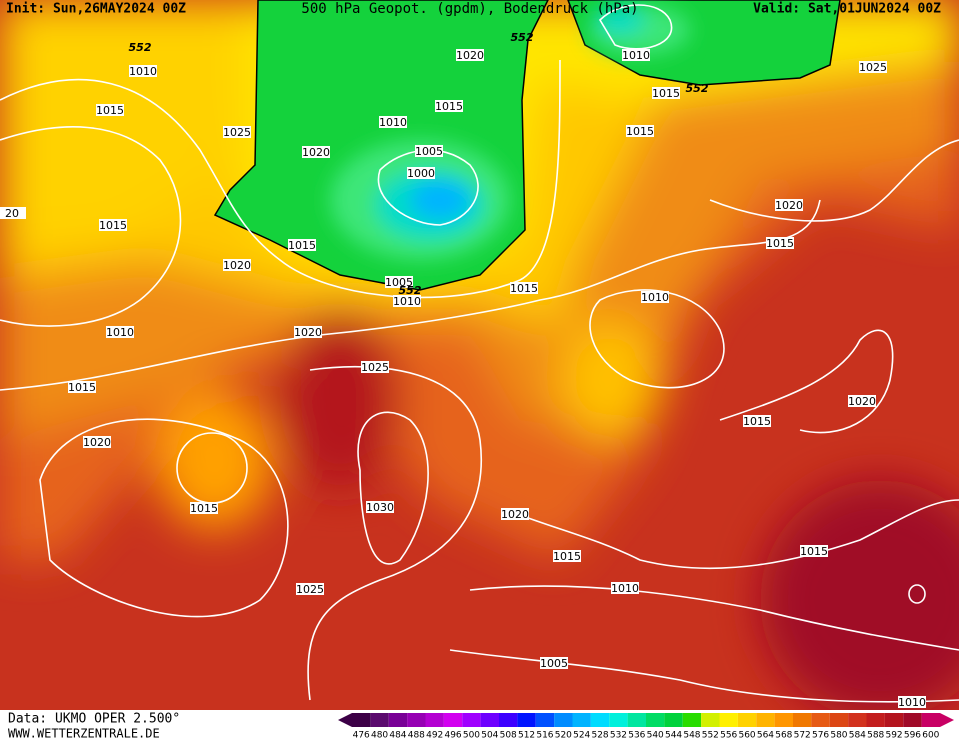 The image size is (959, 745). I want to click on scale-label: 560, so click(746, 736).